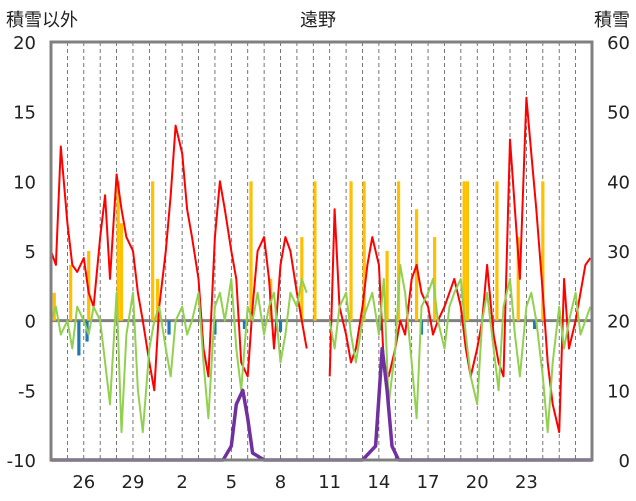  What do you see at coordinates (612, 20) in the screenshot?
I see `right-axis-title: 積雪` at bounding box center [612, 20].